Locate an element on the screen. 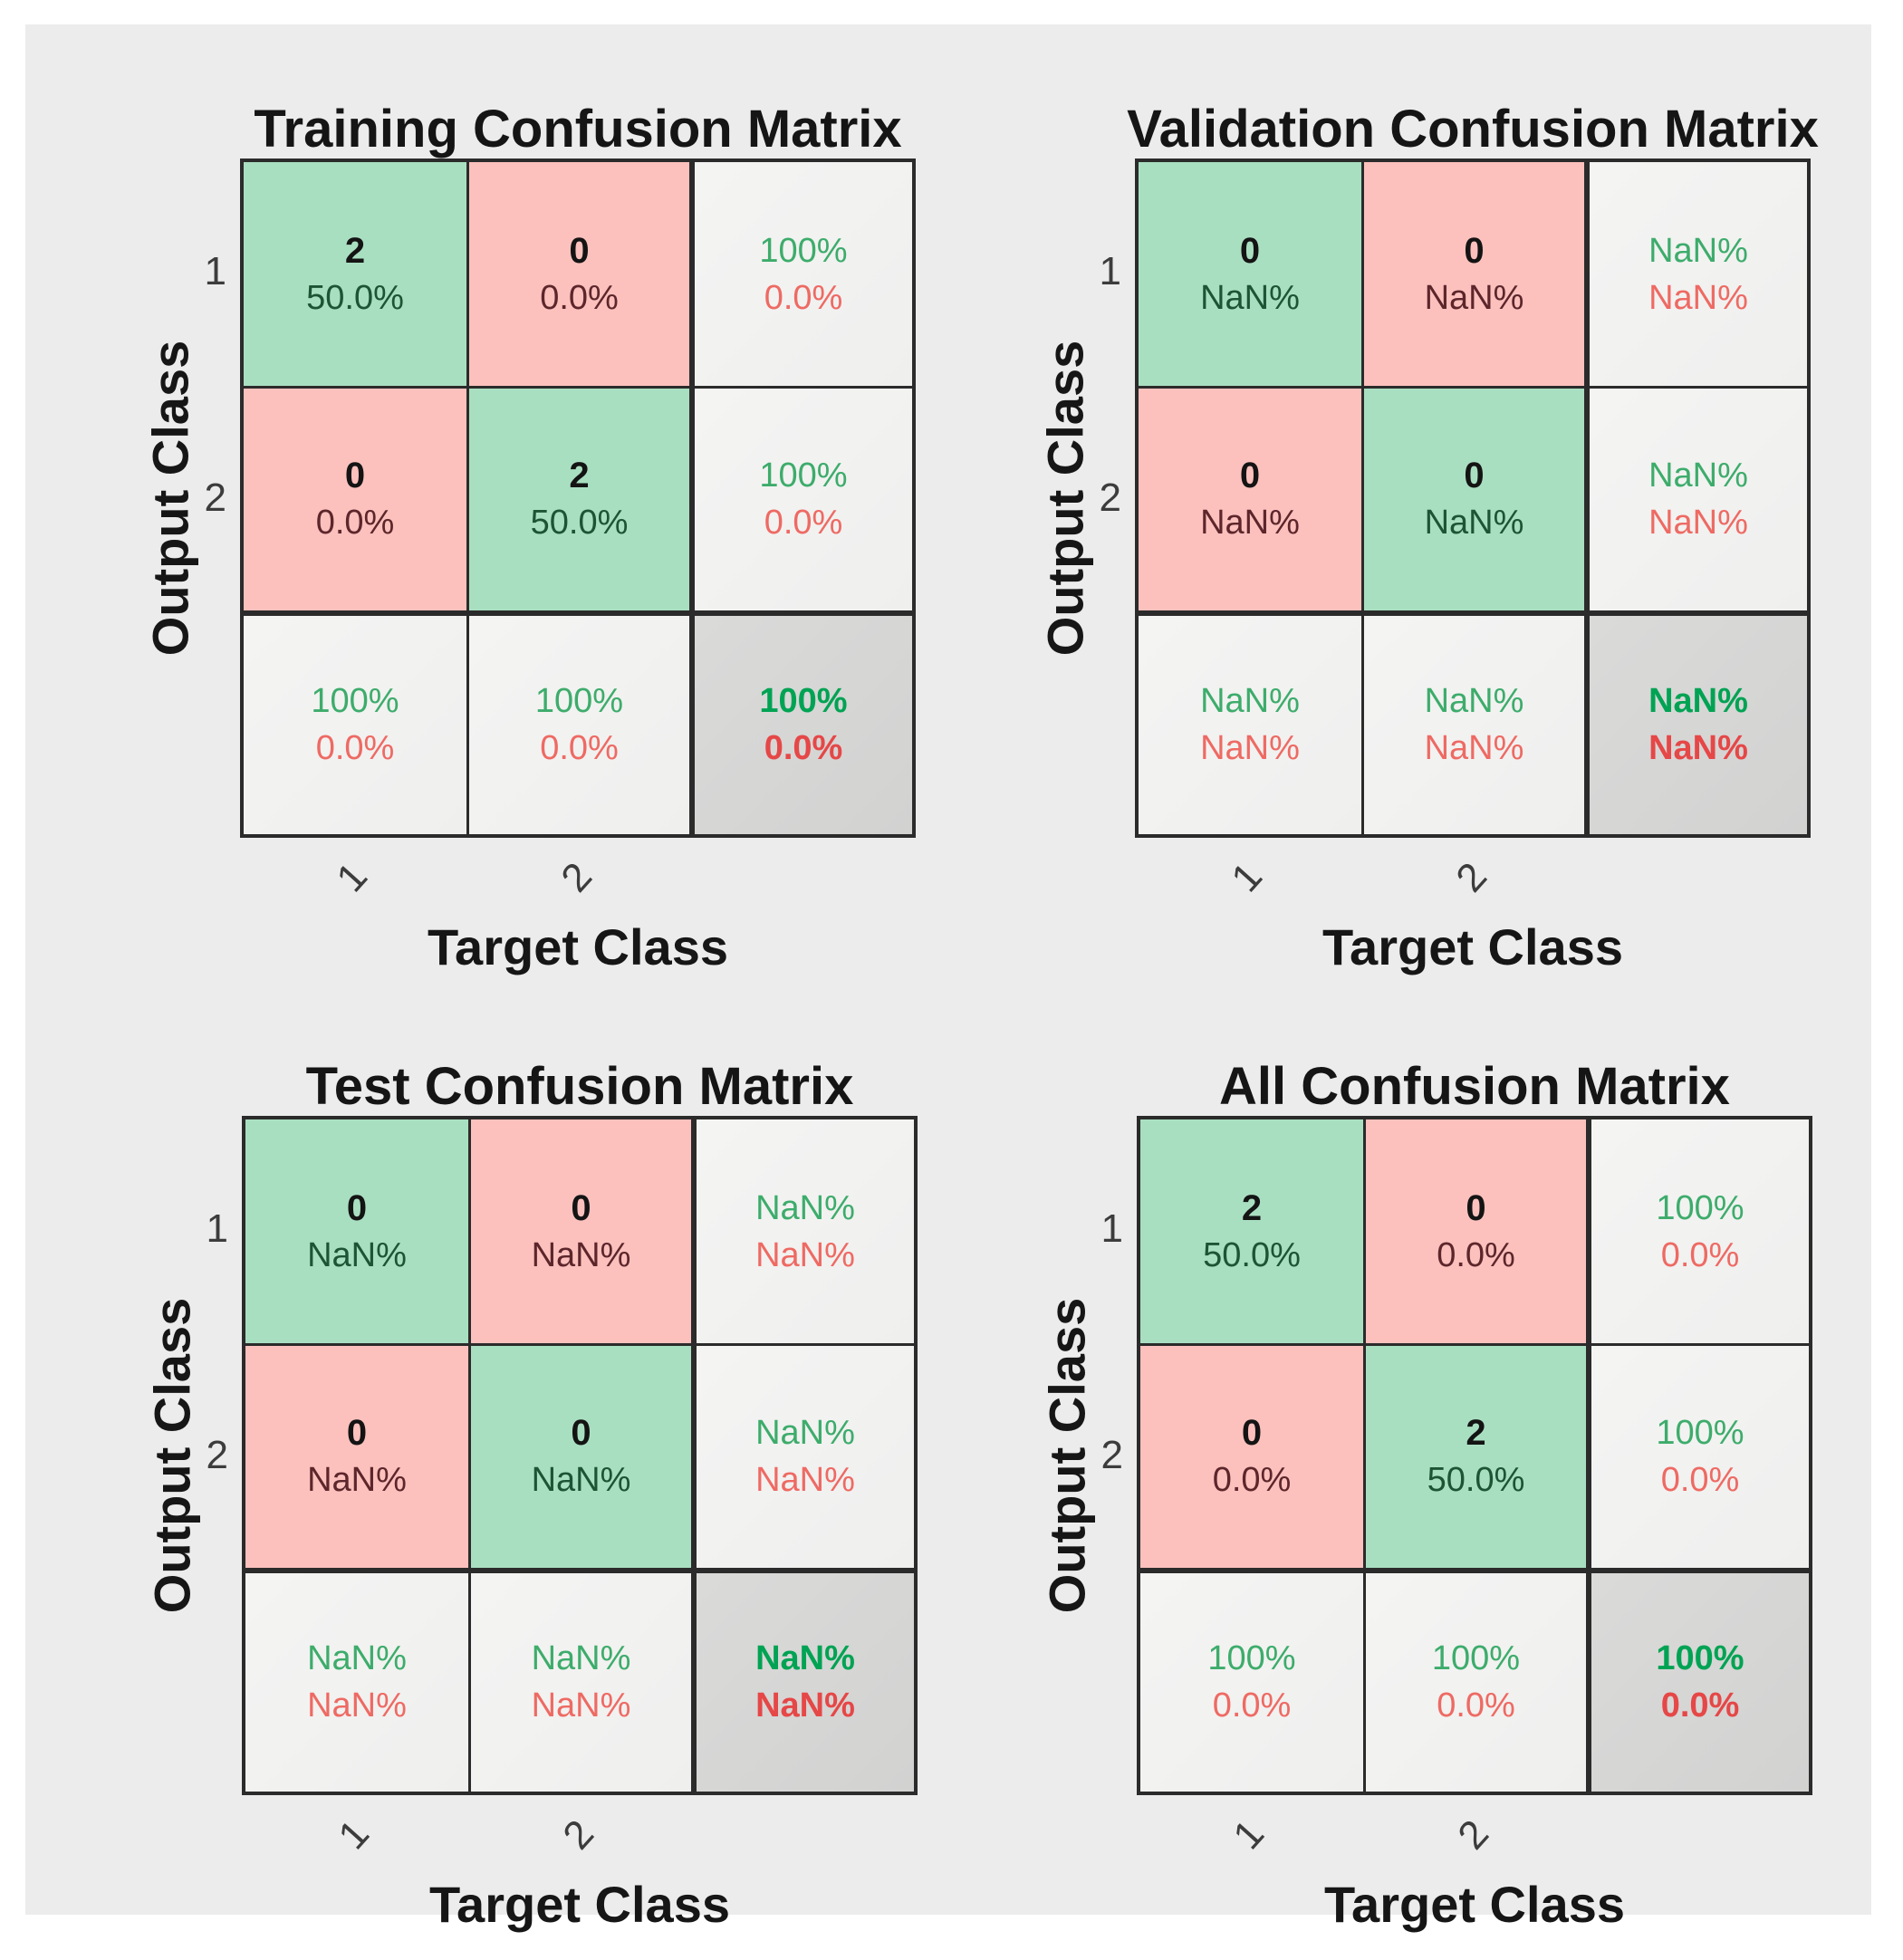 The width and height of the screenshot is (1903, 1960). cell-r2c2: 0 NaN% is located at coordinates (1473, 498).